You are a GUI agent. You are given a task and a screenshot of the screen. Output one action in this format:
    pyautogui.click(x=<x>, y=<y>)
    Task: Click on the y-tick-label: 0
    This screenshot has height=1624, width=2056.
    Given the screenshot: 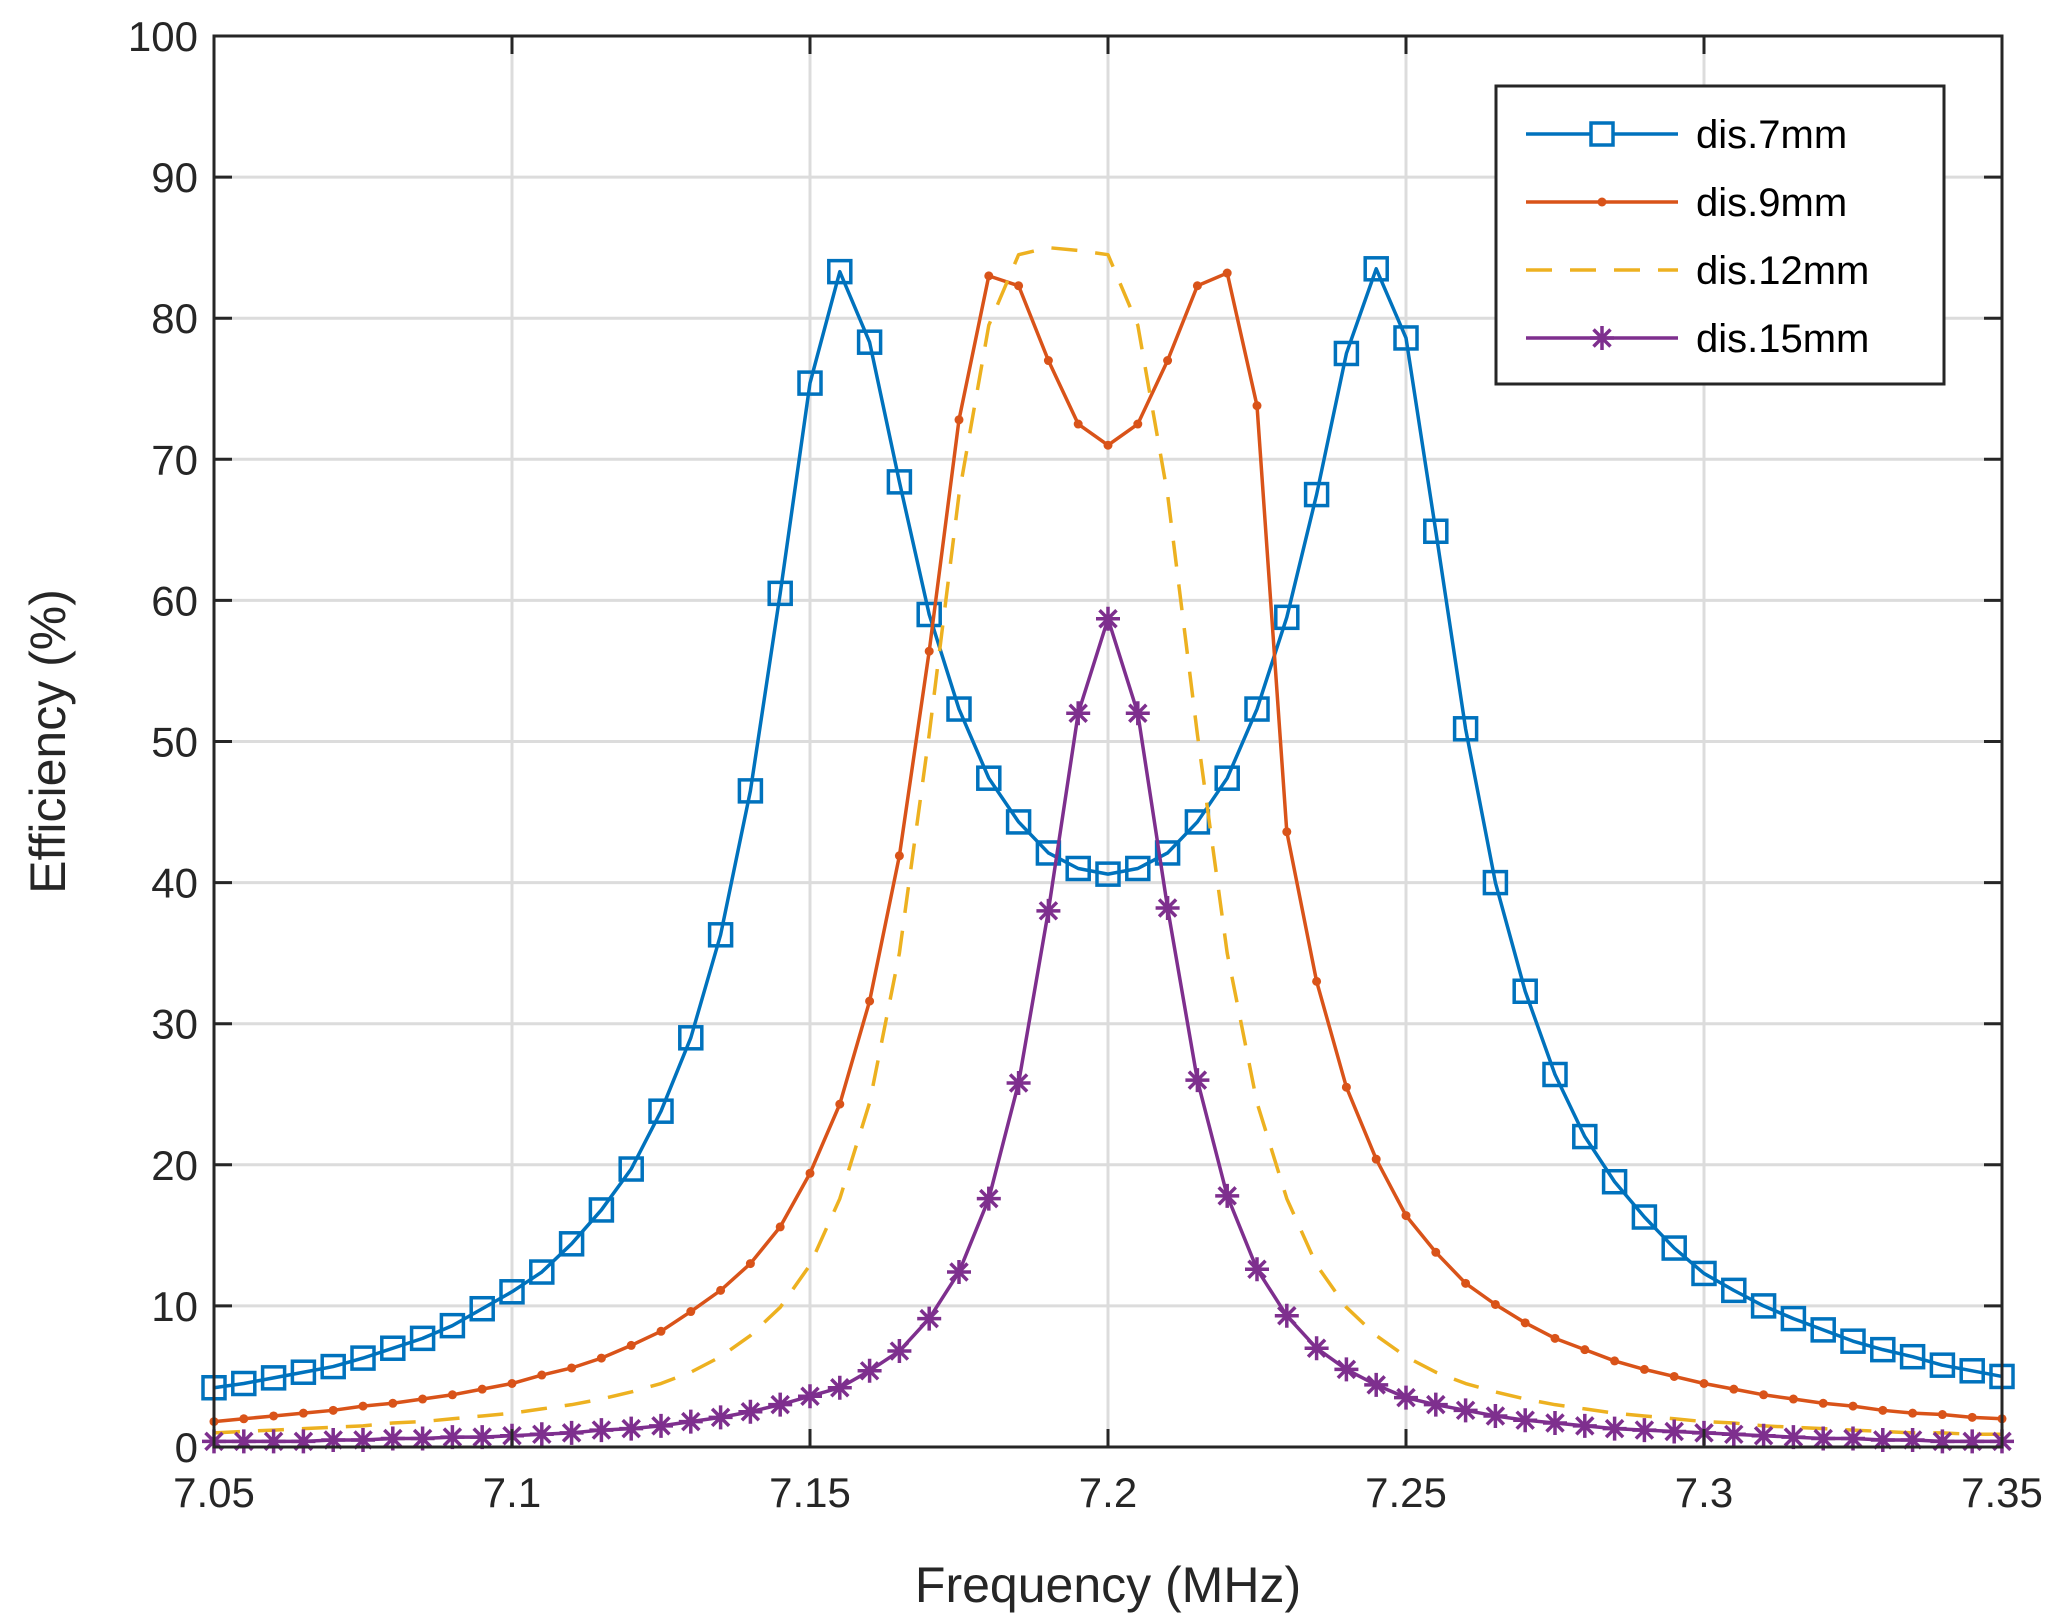 What is the action you would take?
    pyautogui.click(x=186, y=1447)
    